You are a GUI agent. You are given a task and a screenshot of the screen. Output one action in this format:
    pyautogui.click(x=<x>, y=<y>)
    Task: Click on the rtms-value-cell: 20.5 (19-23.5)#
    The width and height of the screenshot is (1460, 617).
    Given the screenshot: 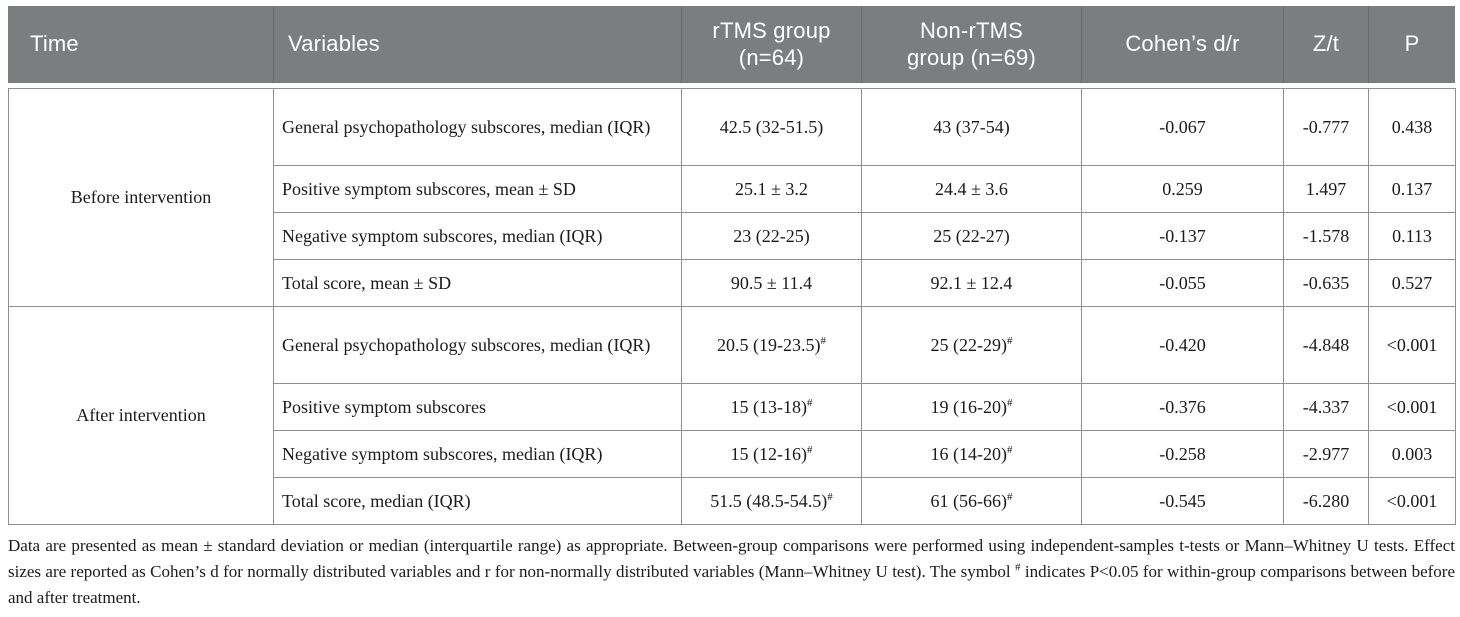 What is the action you would take?
    pyautogui.click(x=771, y=345)
    